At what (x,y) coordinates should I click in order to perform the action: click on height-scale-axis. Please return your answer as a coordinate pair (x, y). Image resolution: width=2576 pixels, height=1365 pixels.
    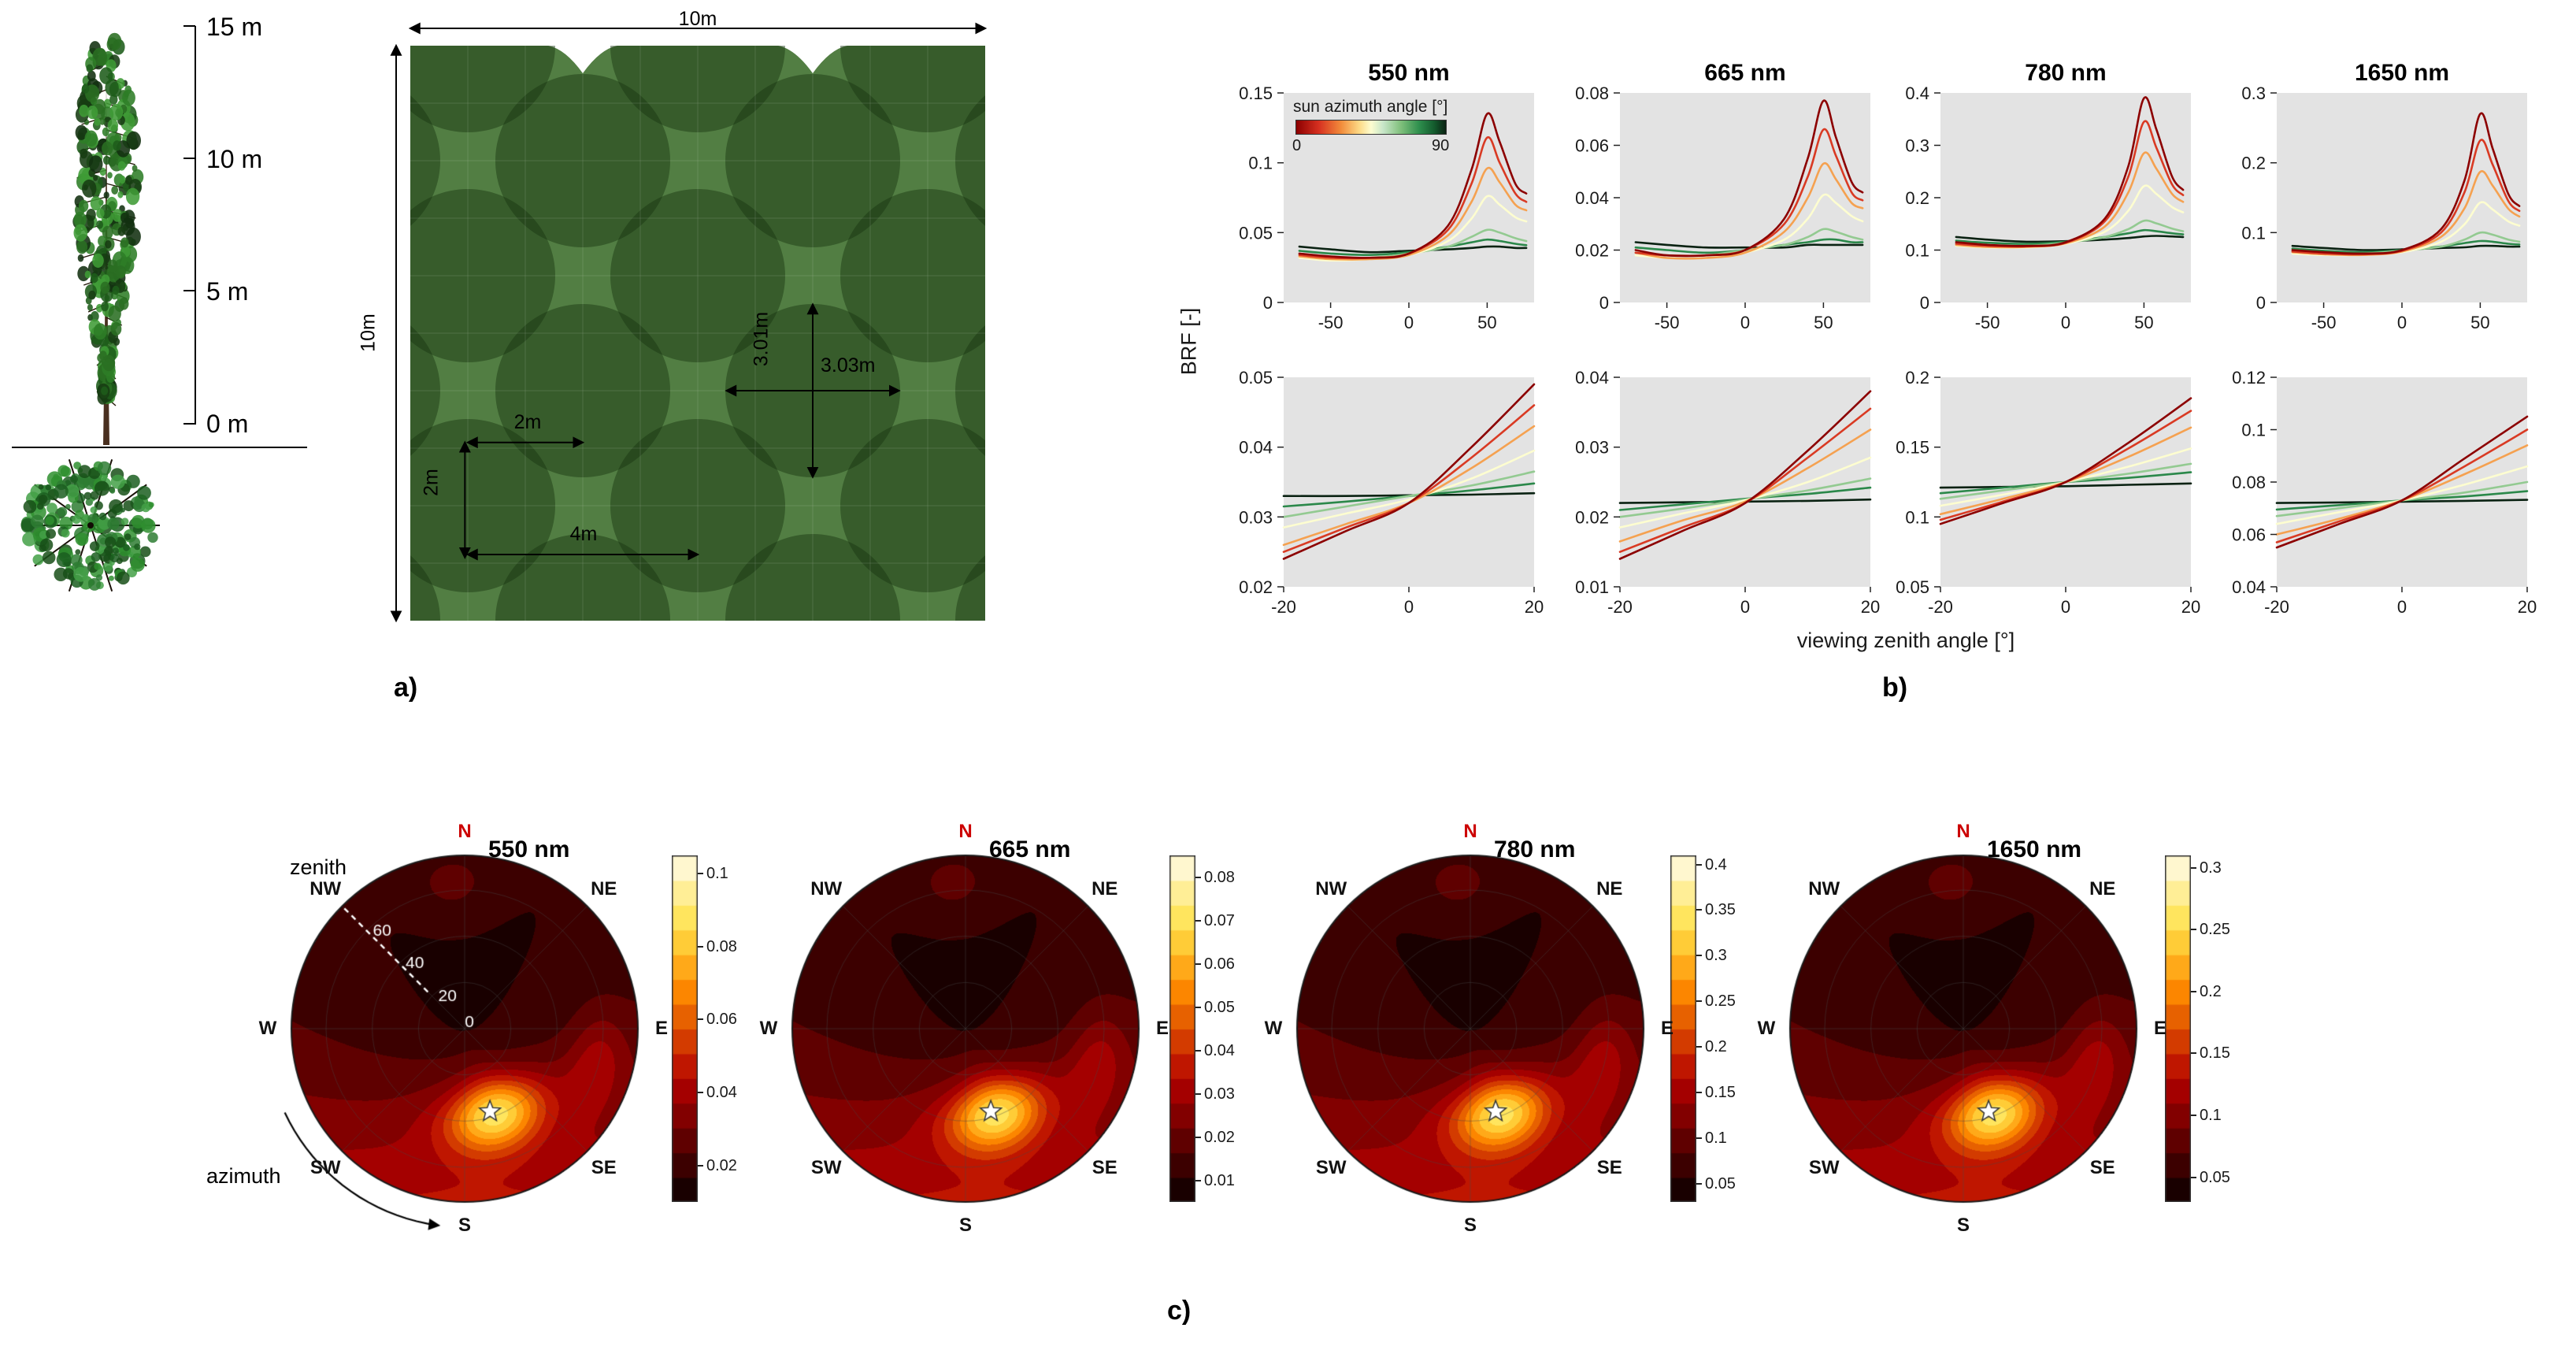
    Looking at the image, I should click on (195, 225).